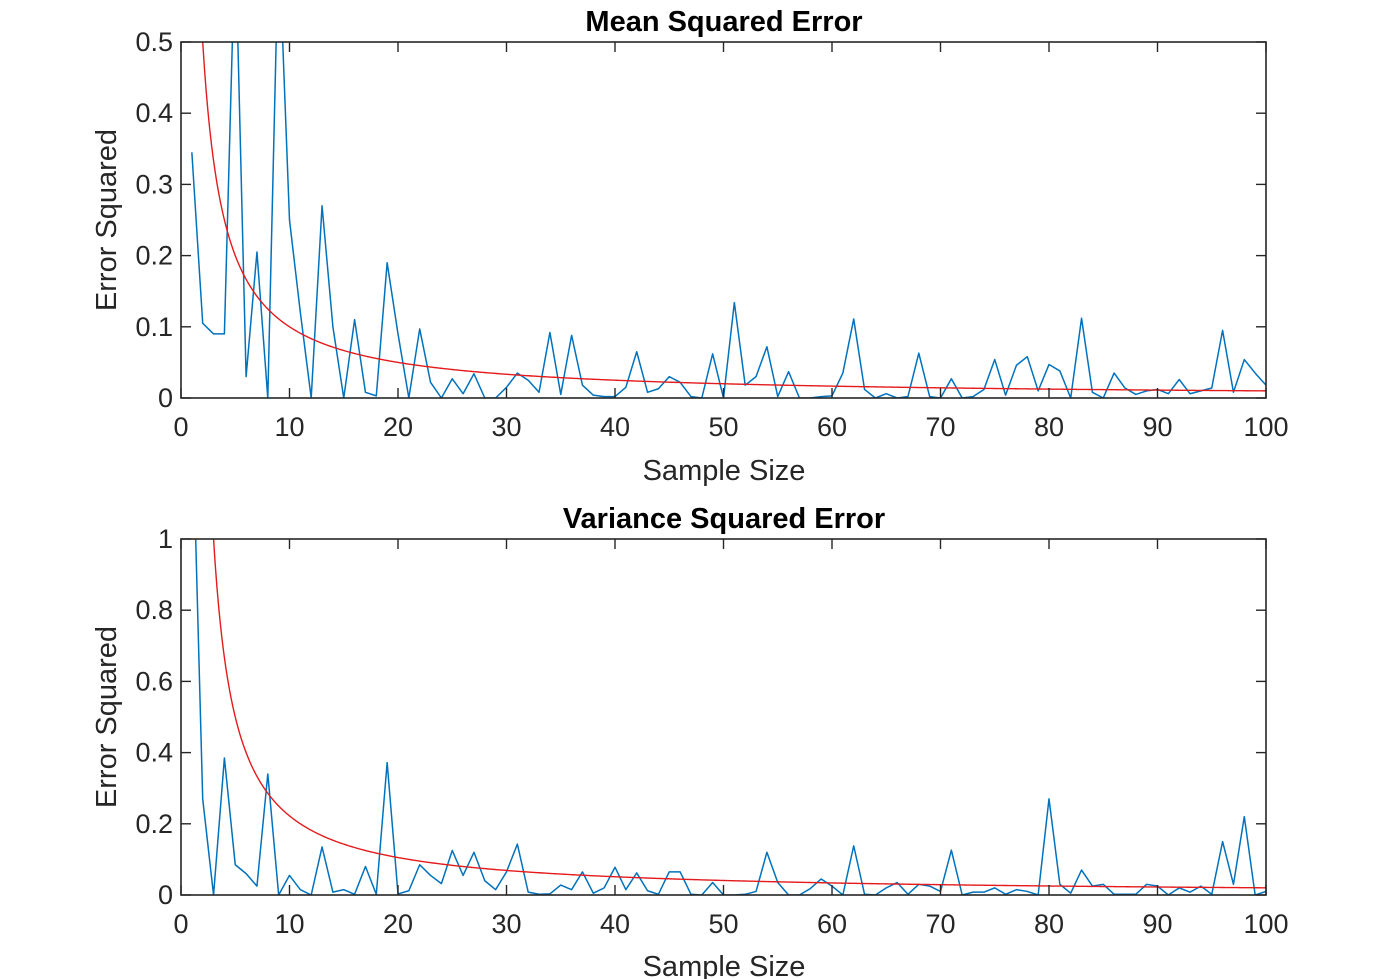  What do you see at coordinates (724, 519) in the screenshot?
I see `chart-title: Variance Squared Error` at bounding box center [724, 519].